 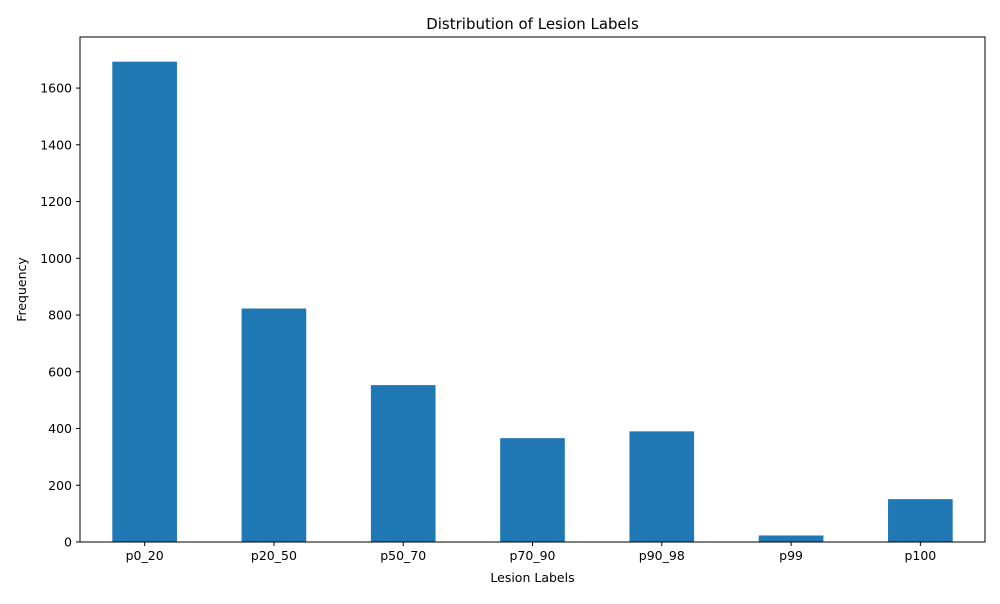 I want to click on y-tick-label: 1200, so click(x=56, y=201).